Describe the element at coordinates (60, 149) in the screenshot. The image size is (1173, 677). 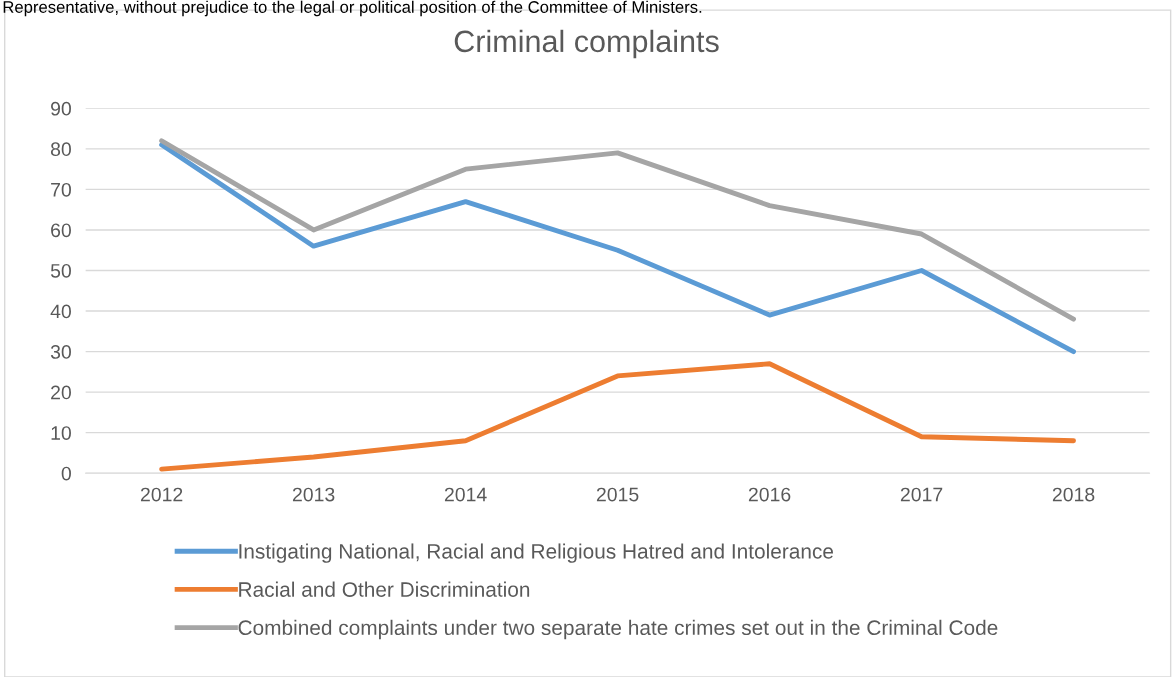
I see `y-tick-label: 80` at that location.